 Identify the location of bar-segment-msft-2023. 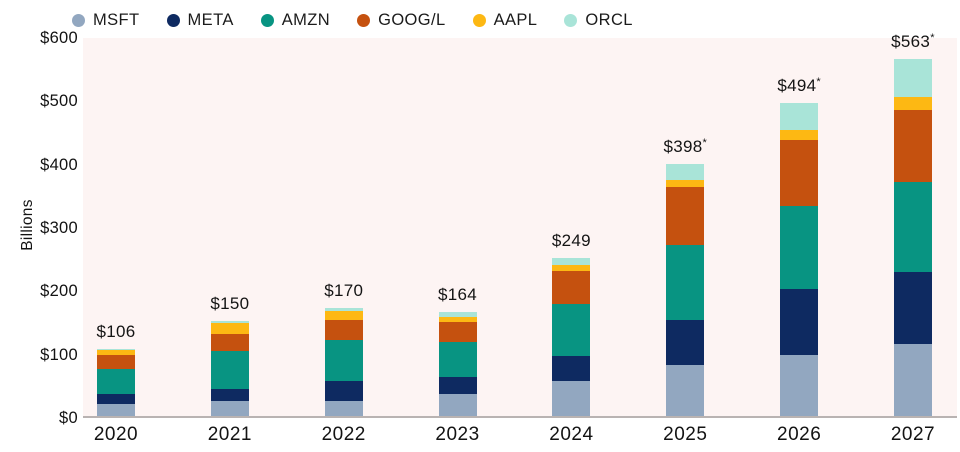
(457, 404).